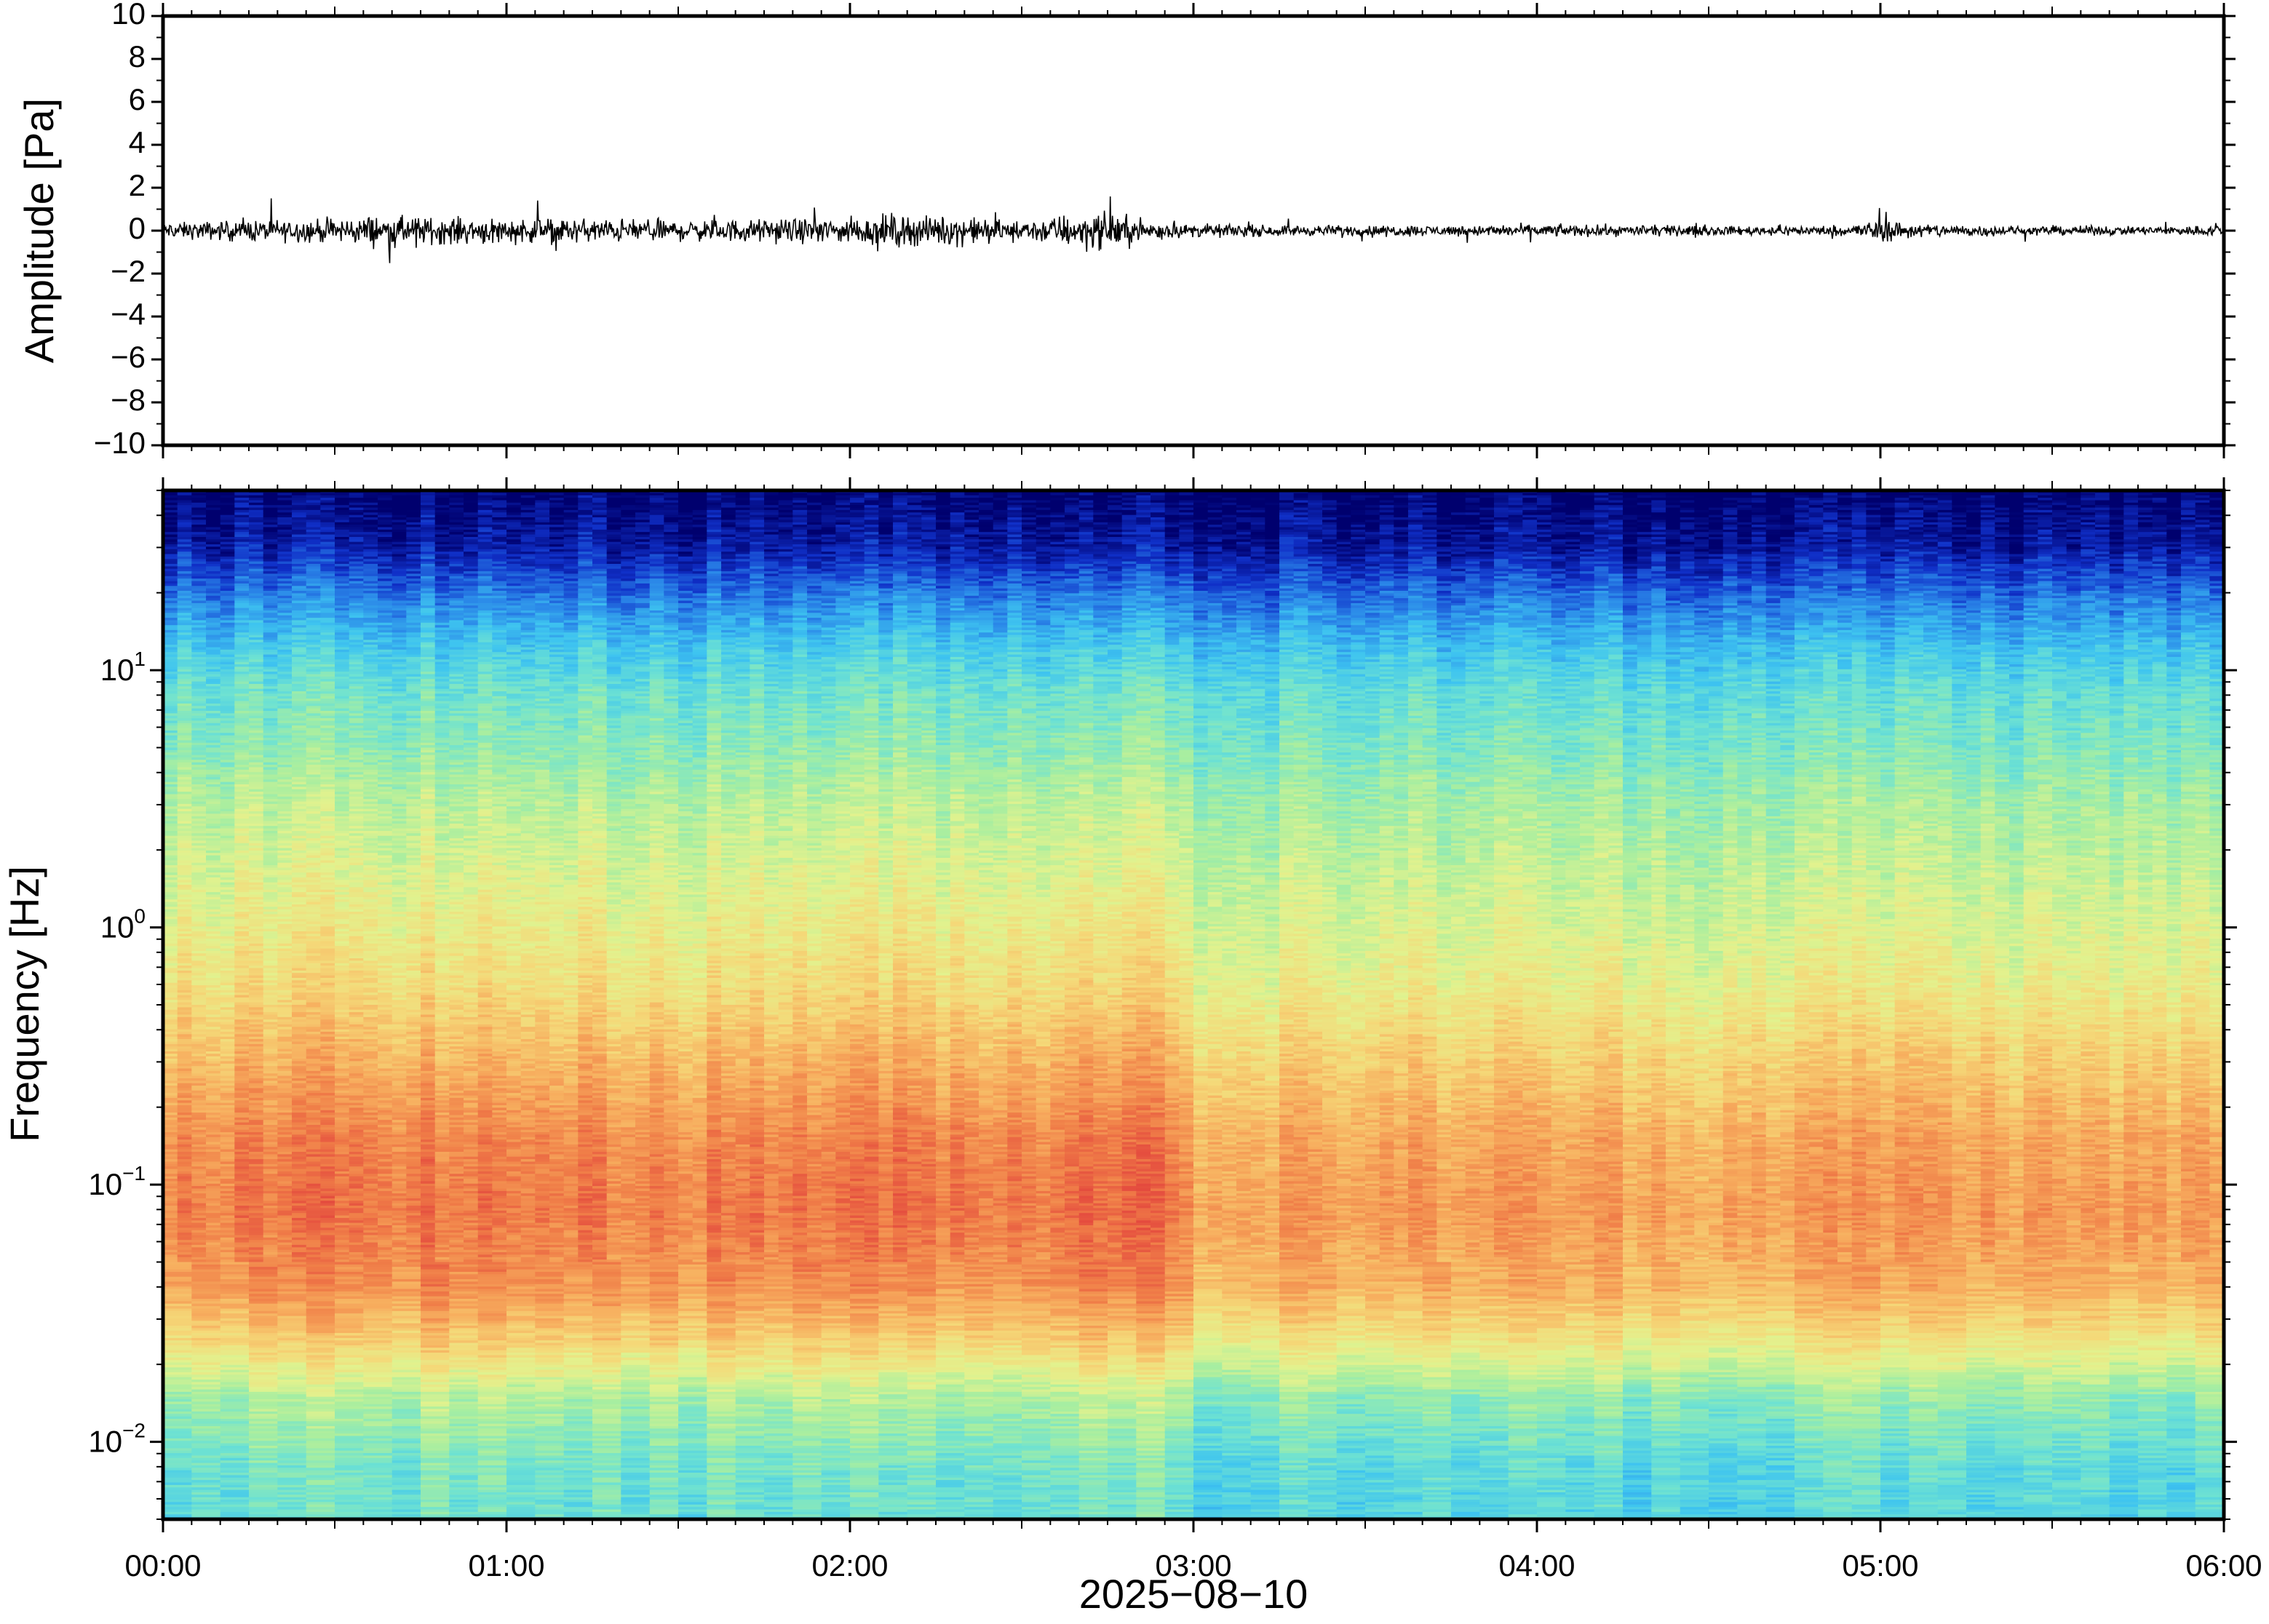  I want to click on waveform-y-tick-label: 8, so click(137, 56).